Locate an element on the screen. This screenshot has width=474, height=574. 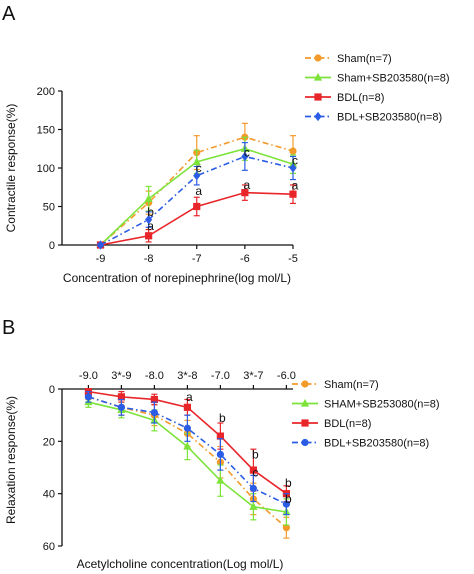
y-tick-label: 100 is located at coordinates (46, 169).